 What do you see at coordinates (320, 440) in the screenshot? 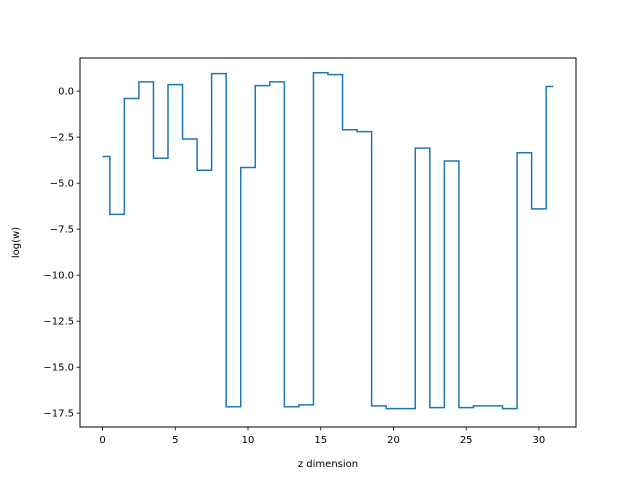
I see `x-tick-label: 15` at bounding box center [320, 440].